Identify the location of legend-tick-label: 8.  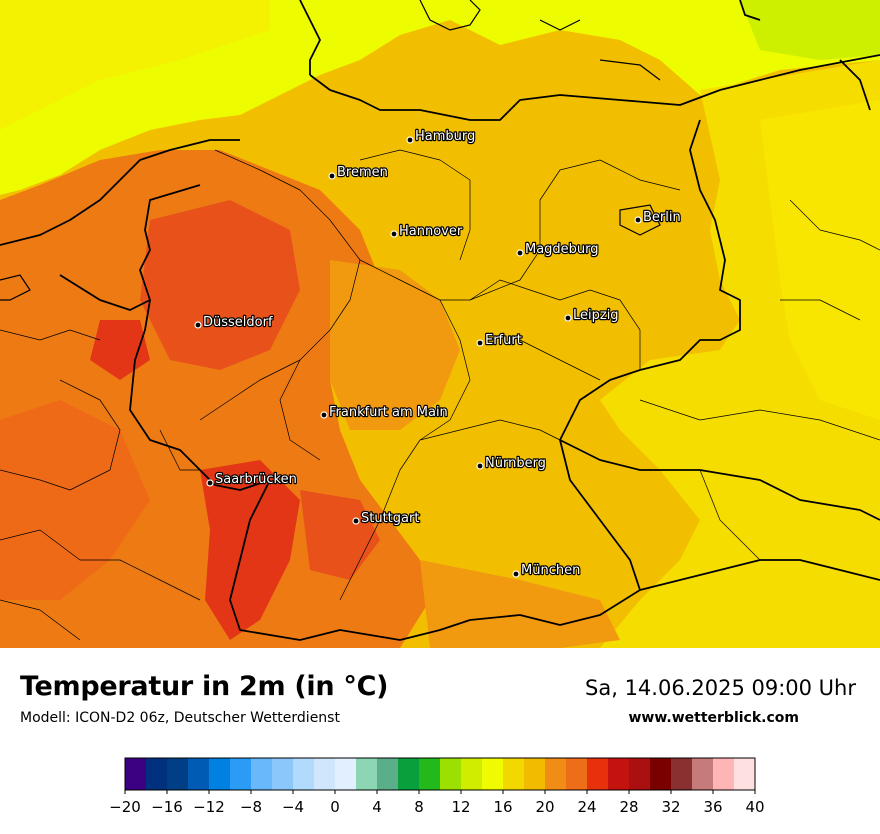
(419, 807).